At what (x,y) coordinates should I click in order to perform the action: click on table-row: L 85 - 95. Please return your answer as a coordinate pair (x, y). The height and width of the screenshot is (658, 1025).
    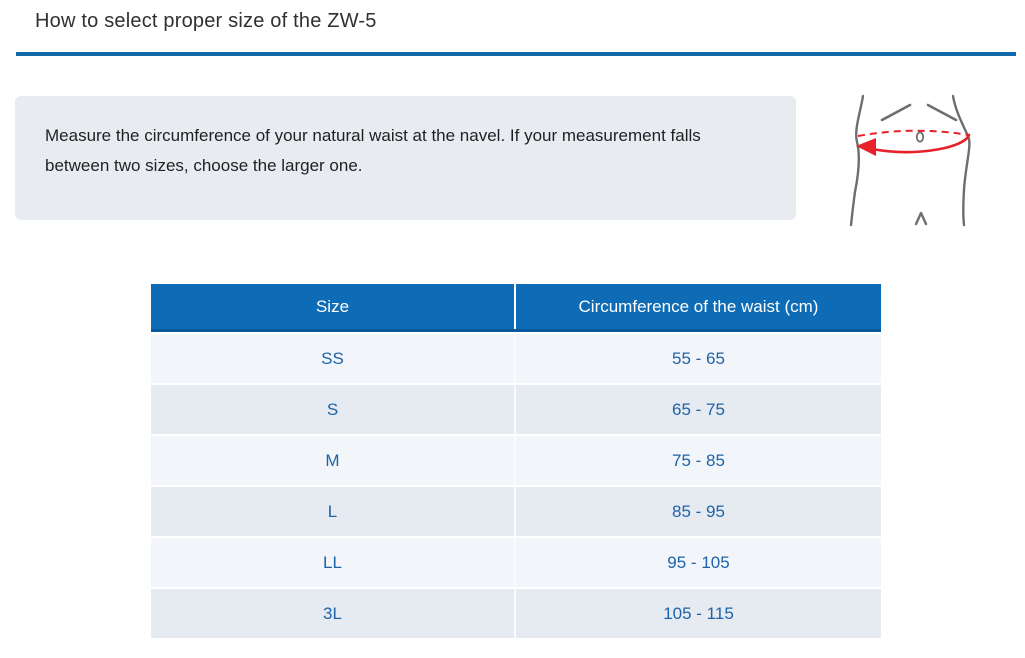
    Looking at the image, I should click on (516, 511).